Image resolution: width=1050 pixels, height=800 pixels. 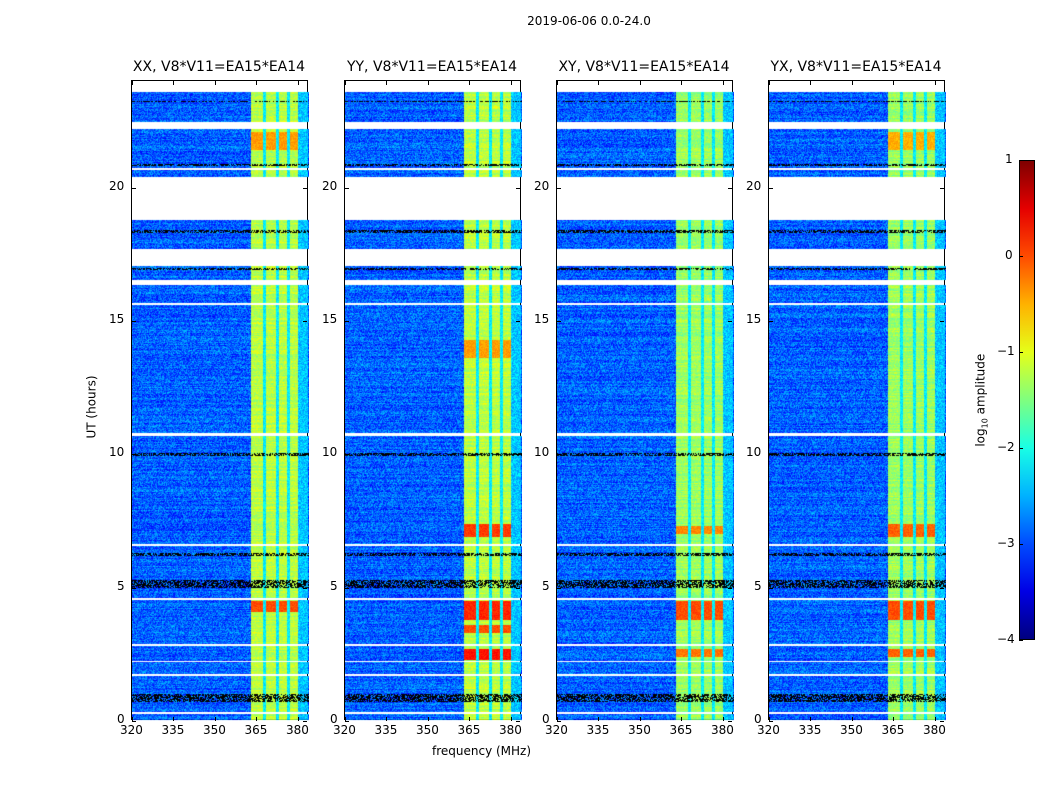 I want to click on heatmap-image, so click(x=220, y=401).